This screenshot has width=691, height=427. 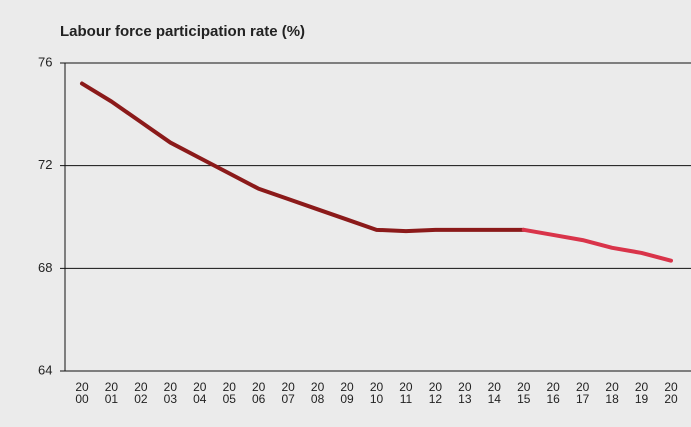 I want to click on y-tick-label: 76, so click(x=45, y=61).